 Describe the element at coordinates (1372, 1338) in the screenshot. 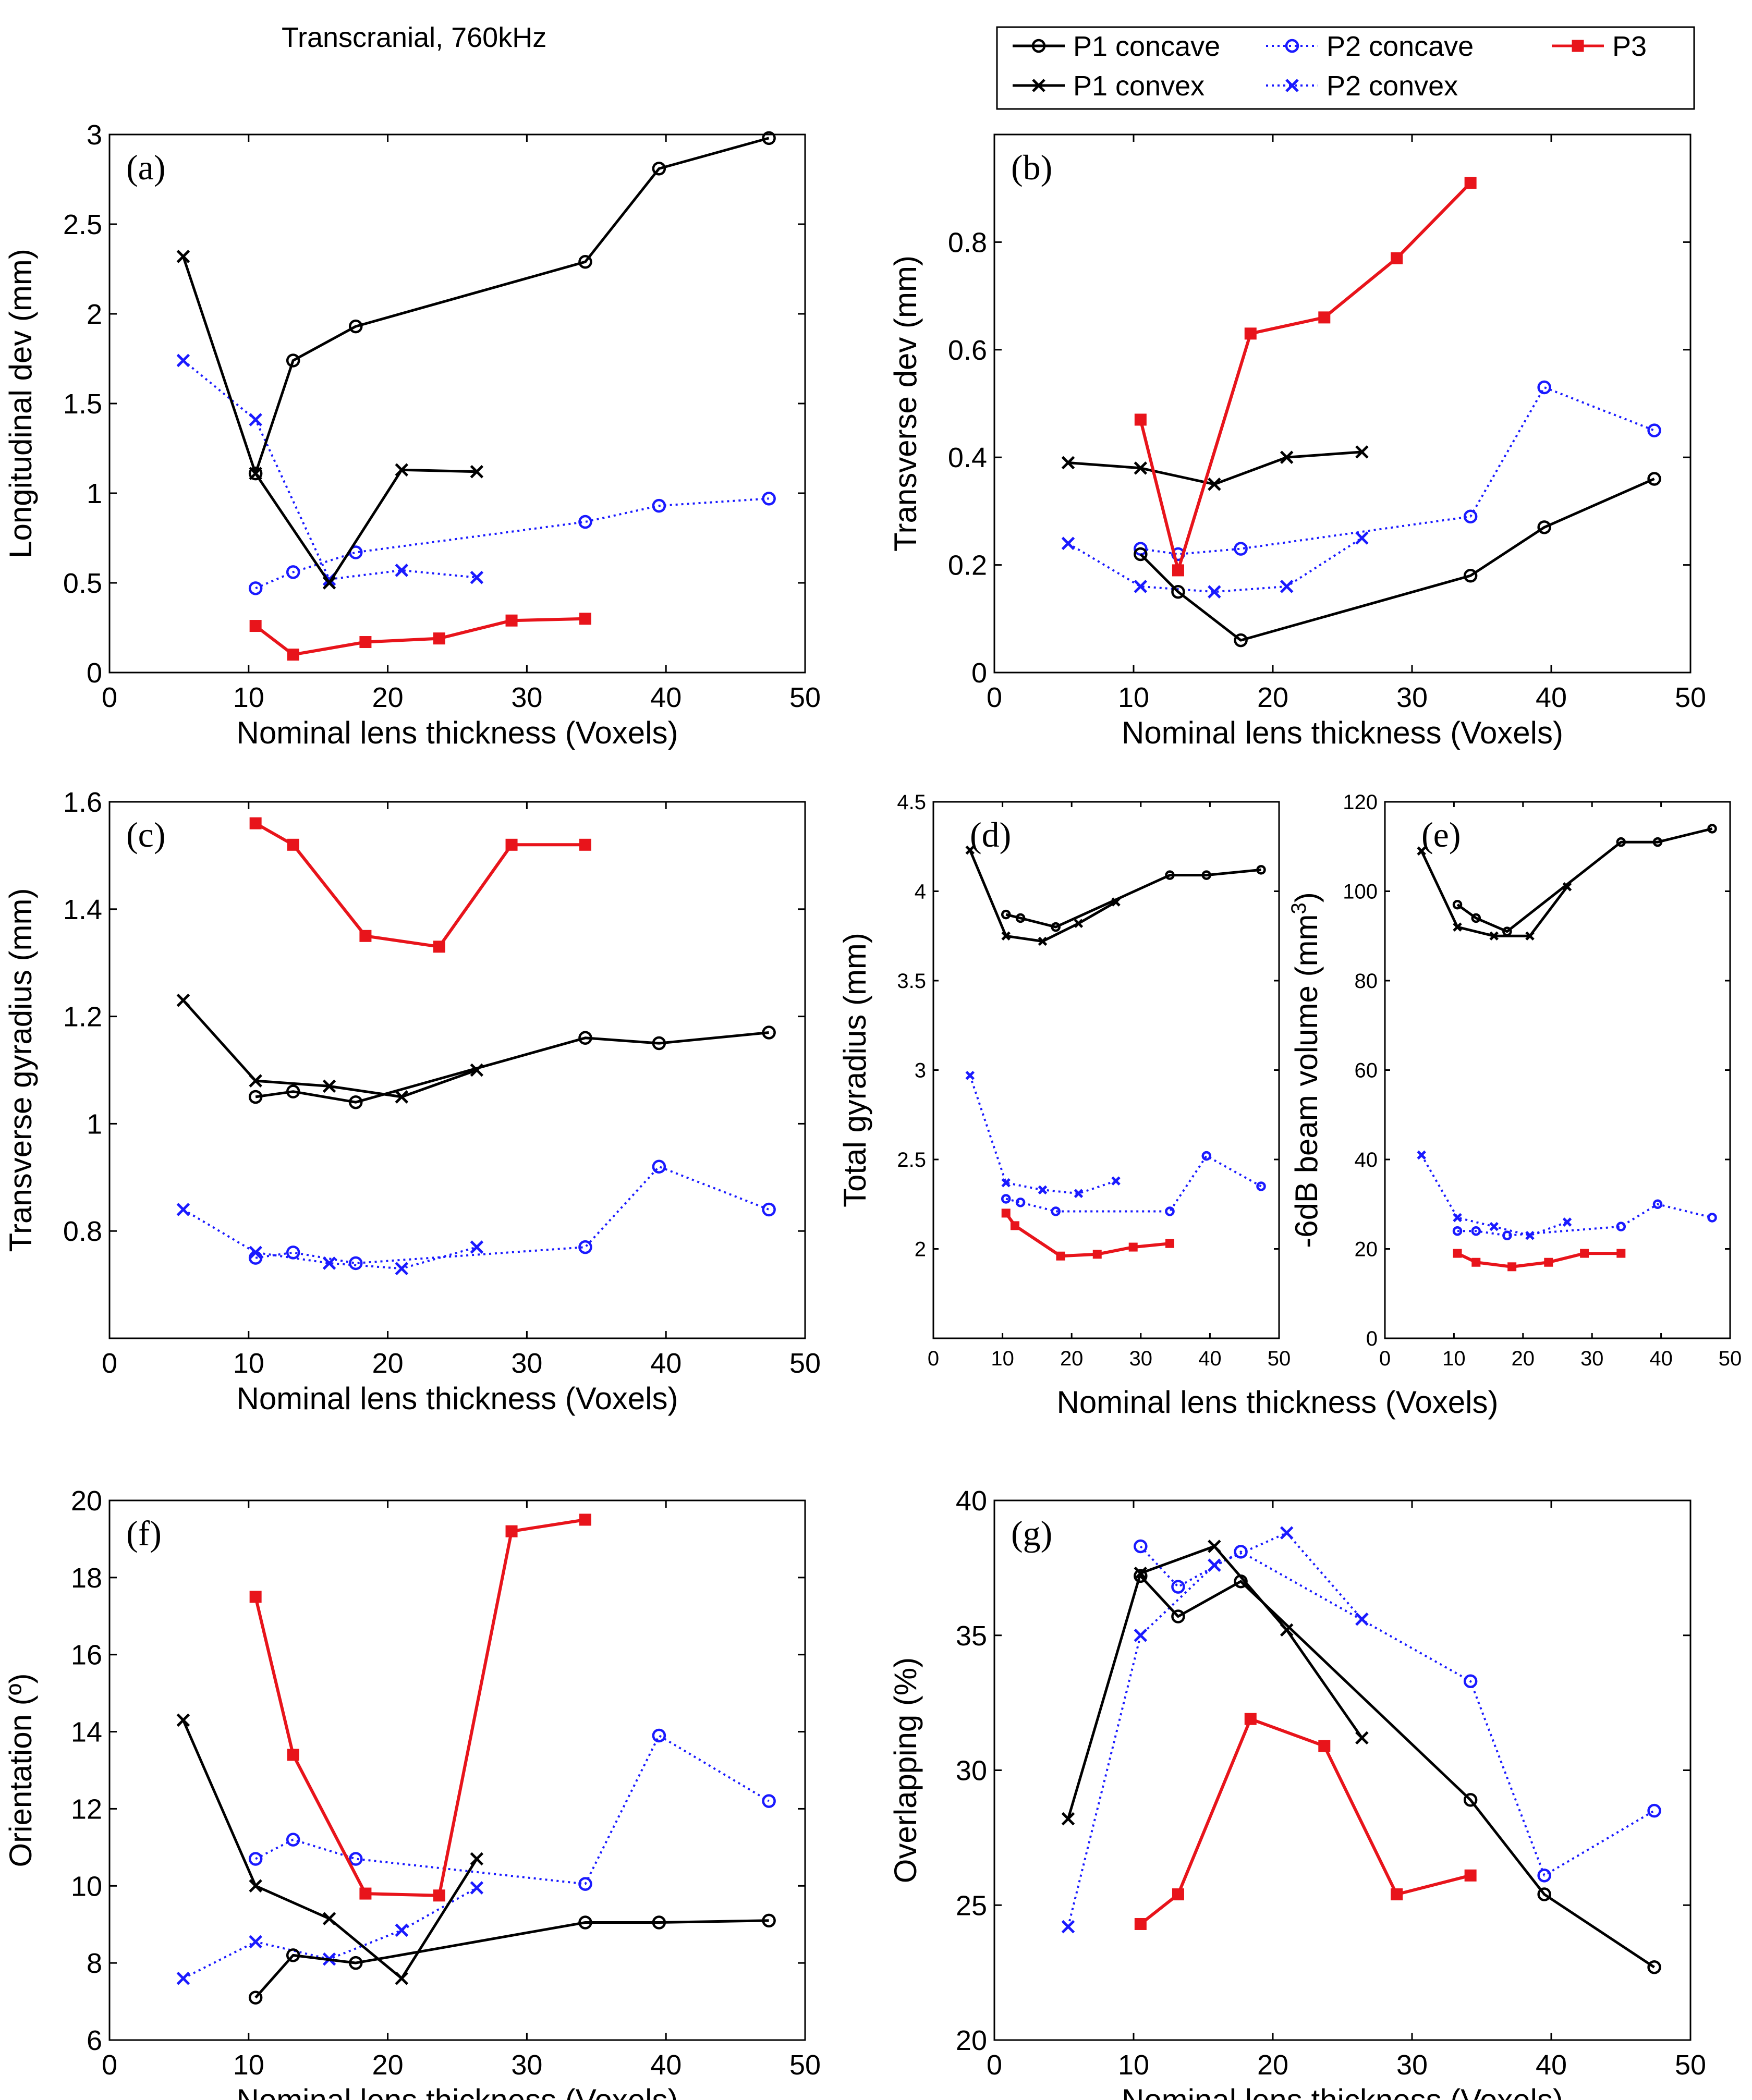

I see `y-tick-label-e: 0` at that location.